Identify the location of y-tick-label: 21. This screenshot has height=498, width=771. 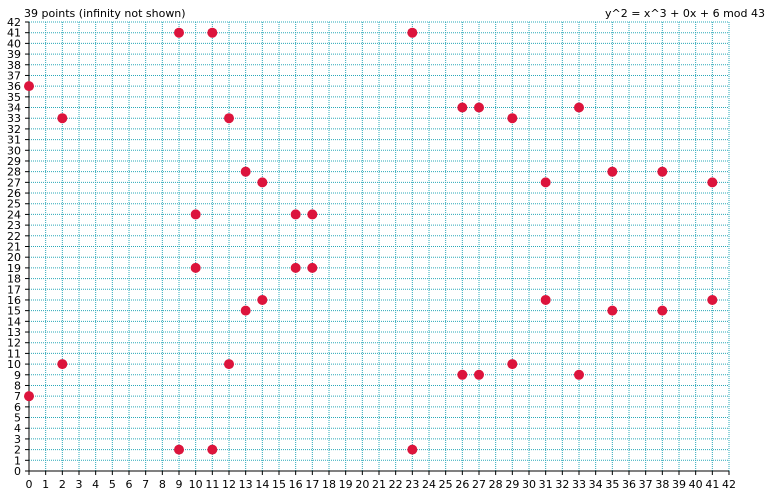
(14, 247).